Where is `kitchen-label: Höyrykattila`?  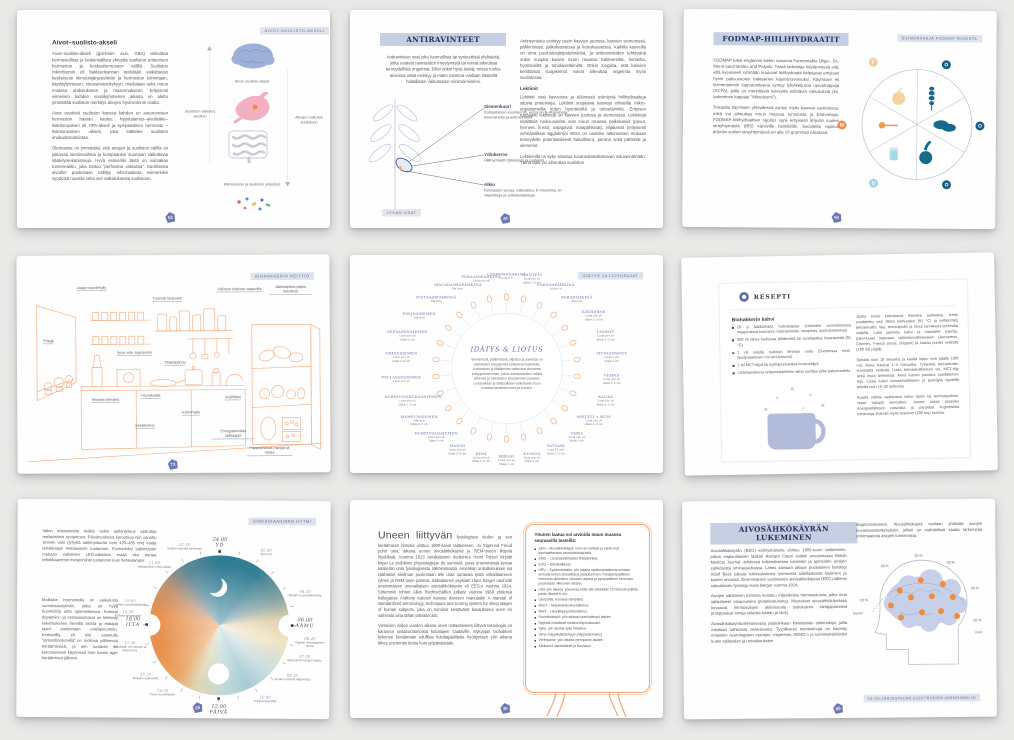 kitchen-label: Höyrykattila is located at coordinates (151, 396).